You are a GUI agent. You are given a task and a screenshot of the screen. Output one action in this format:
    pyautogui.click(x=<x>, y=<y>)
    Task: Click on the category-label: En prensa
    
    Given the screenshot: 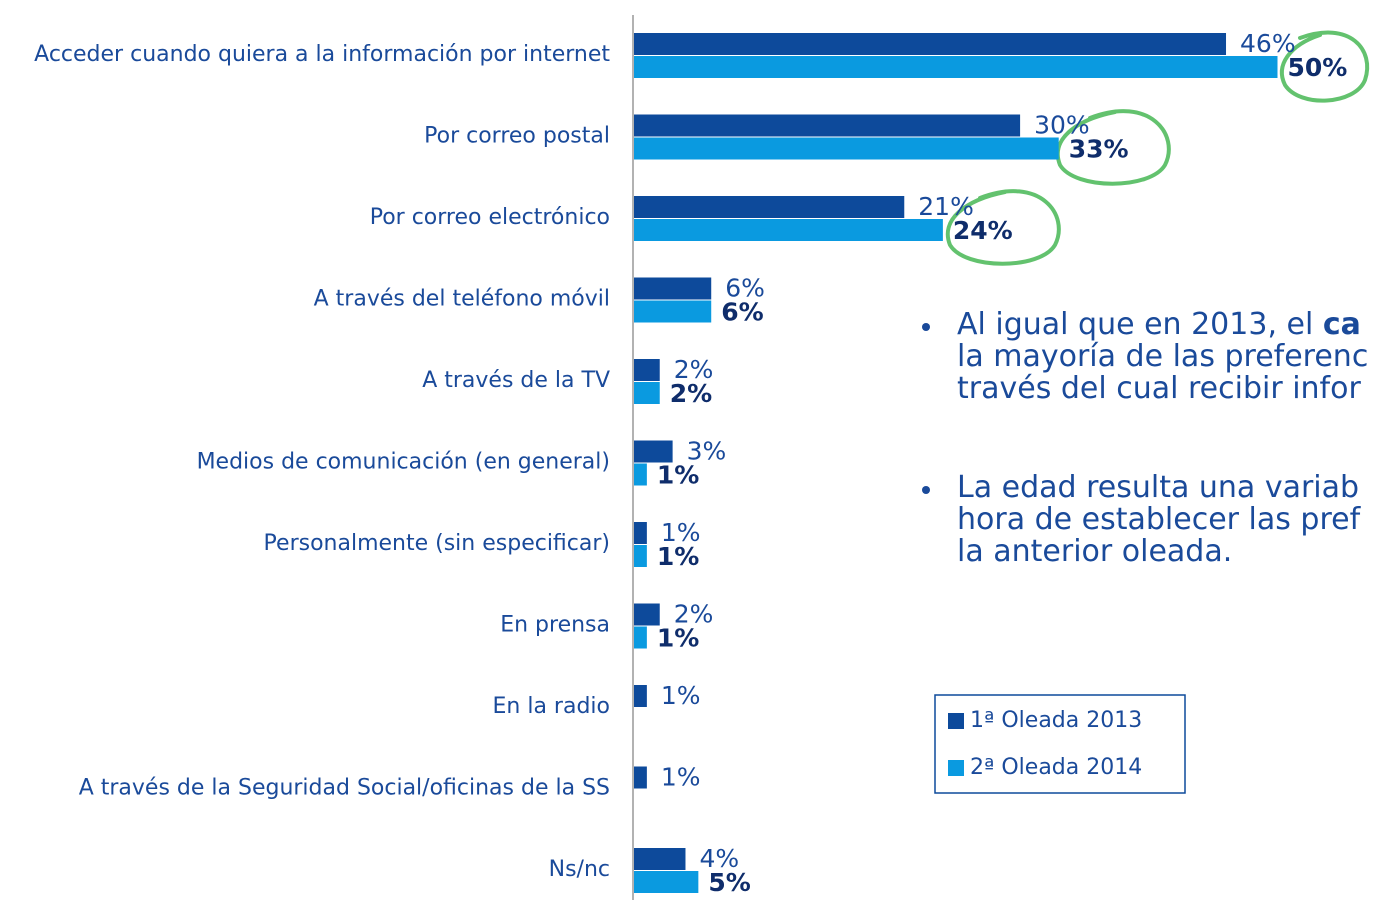 What is the action you would take?
    pyautogui.click(x=555, y=625)
    